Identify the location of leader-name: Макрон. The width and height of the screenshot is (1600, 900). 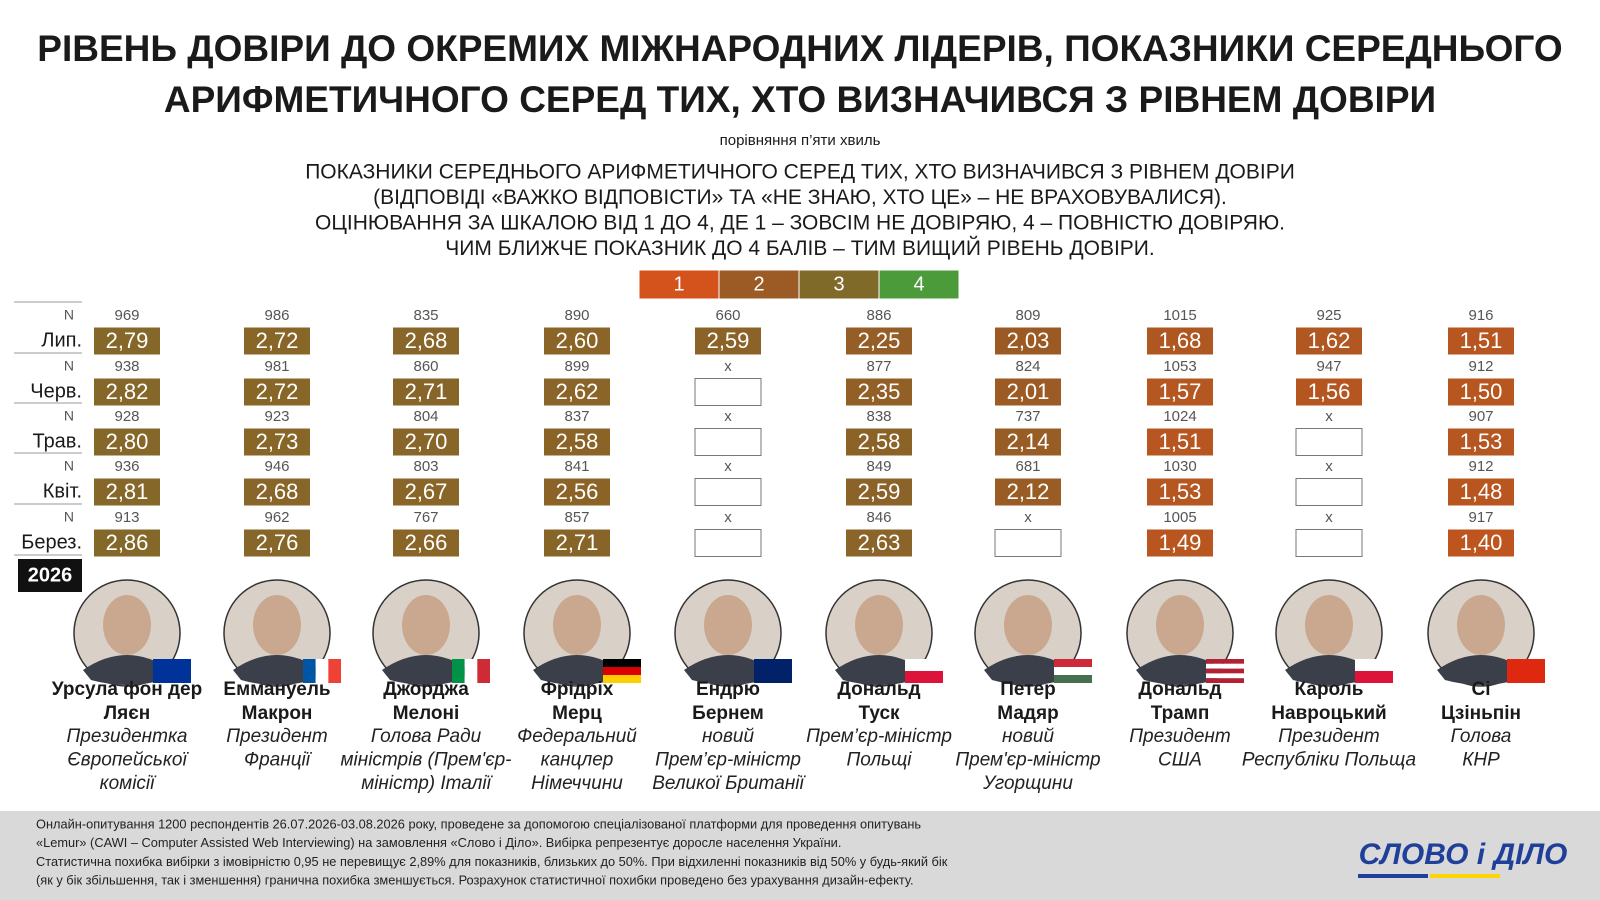
(277, 713).